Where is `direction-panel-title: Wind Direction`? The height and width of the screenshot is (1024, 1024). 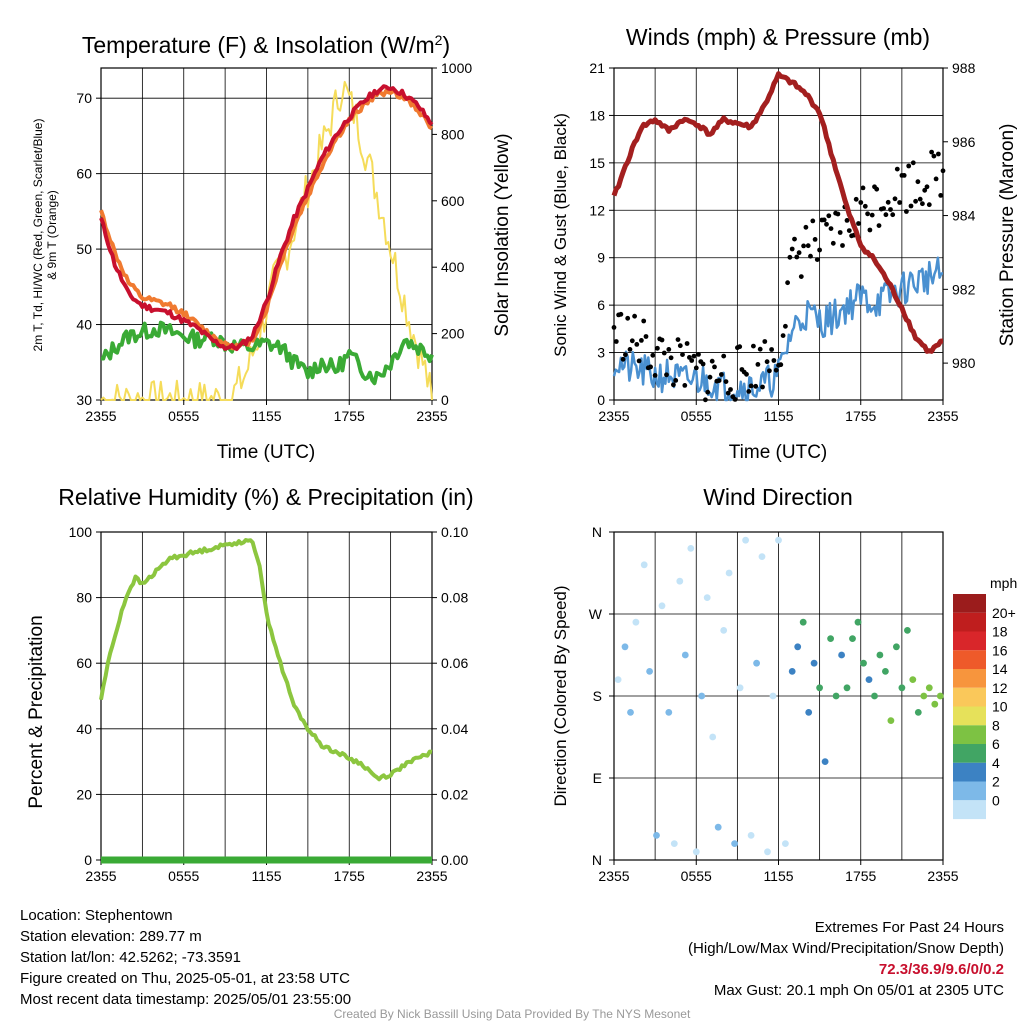 direction-panel-title: Wind Direction is located at coordinates (778, 497).